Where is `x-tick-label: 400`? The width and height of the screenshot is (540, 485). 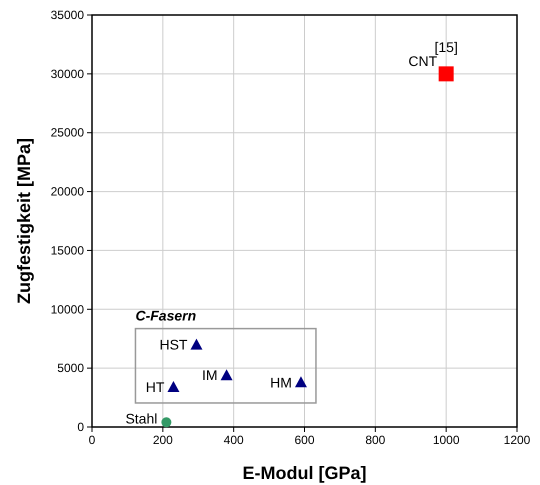
x-tick-label: 400 is located at coordinates (234, 440).